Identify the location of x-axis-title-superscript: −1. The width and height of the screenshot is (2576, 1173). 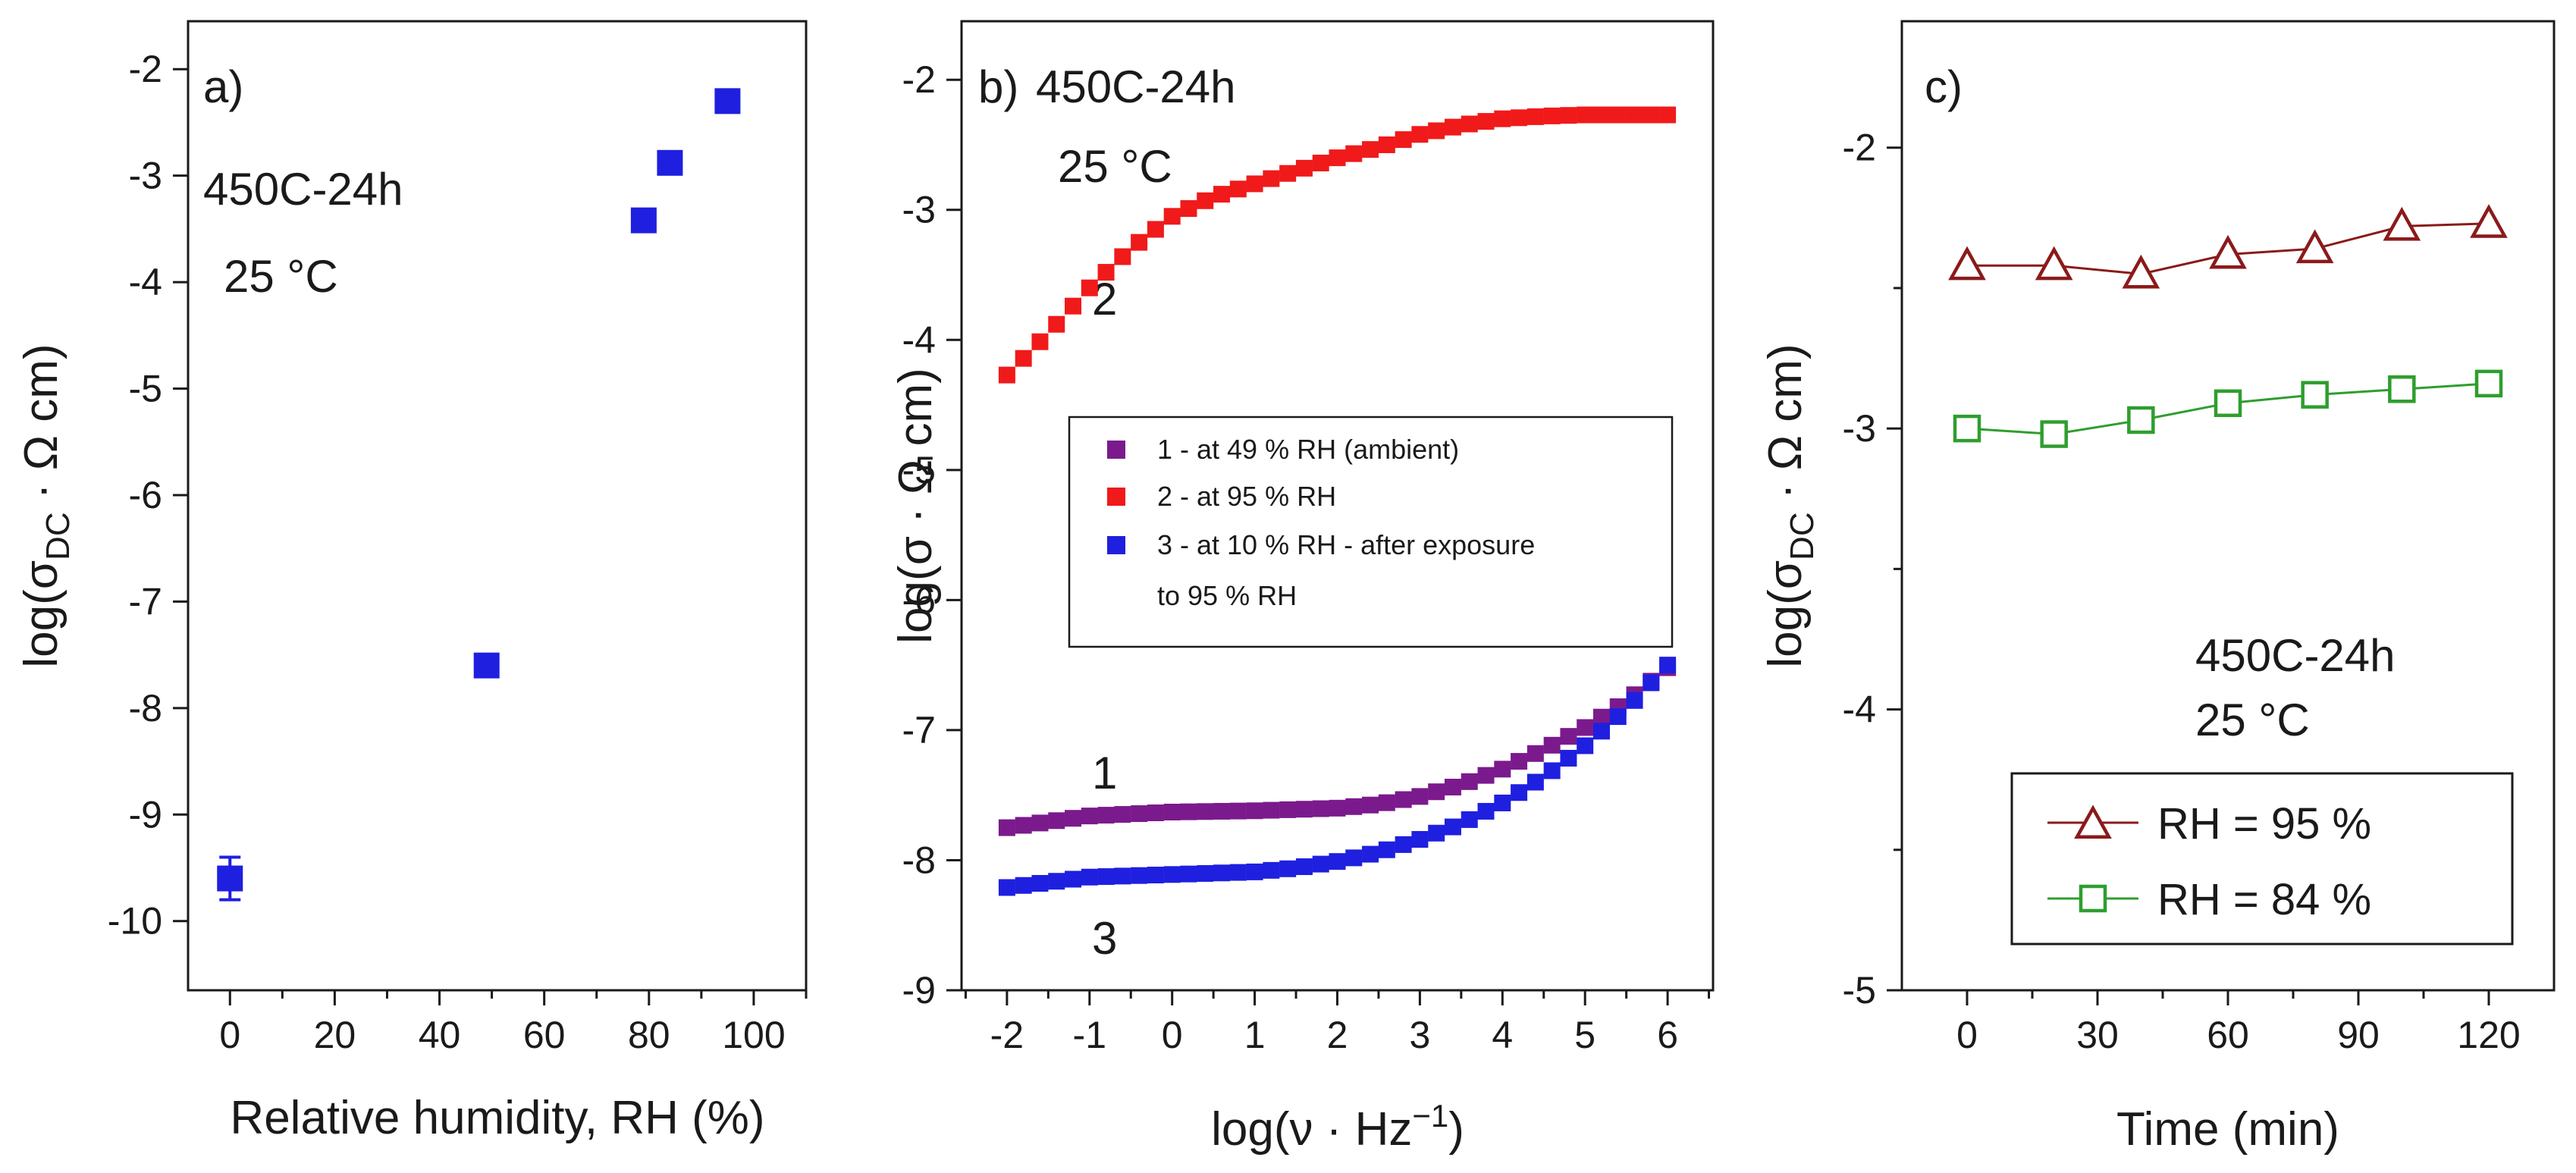
(1430, 1116).